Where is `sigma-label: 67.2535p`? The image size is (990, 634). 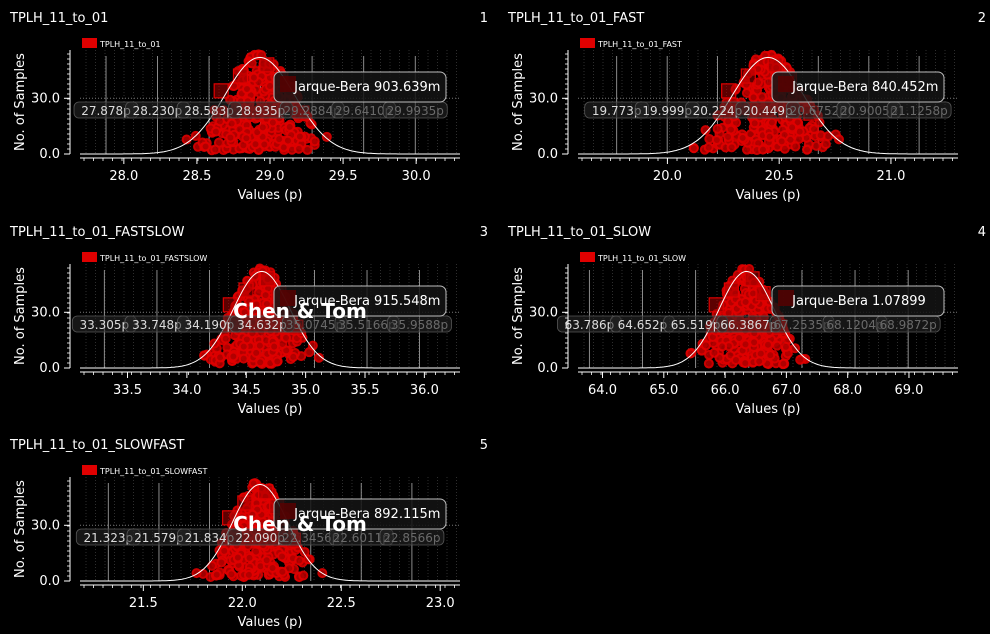 sigma-label: 67.2535p is located at coordinates (801, 325).